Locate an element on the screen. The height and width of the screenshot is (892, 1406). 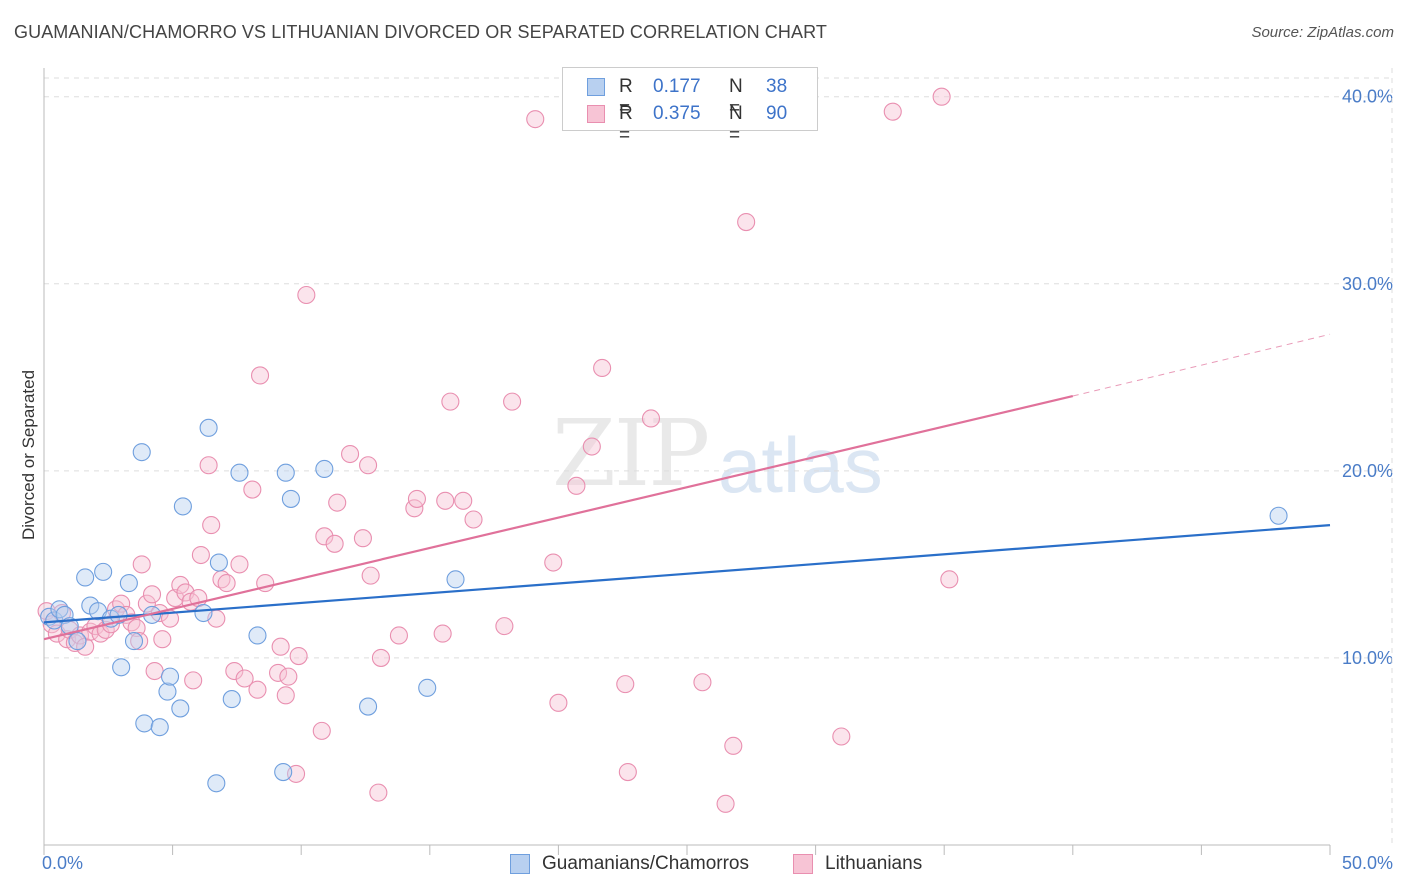
bottom-legend-label: Lithuanians is located at coordinates (874, 863).